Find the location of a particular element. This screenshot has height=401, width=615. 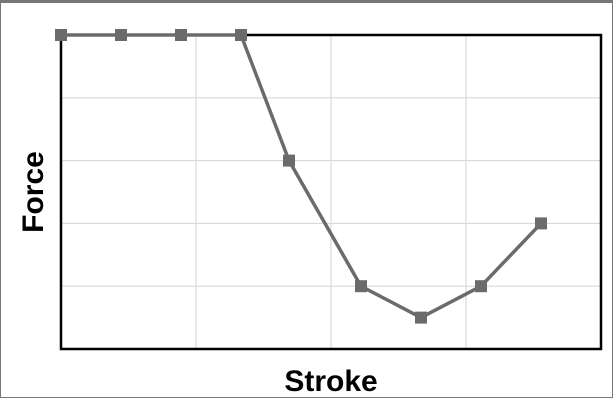

y-axis-title: Force is located at coordinates (33, 192).